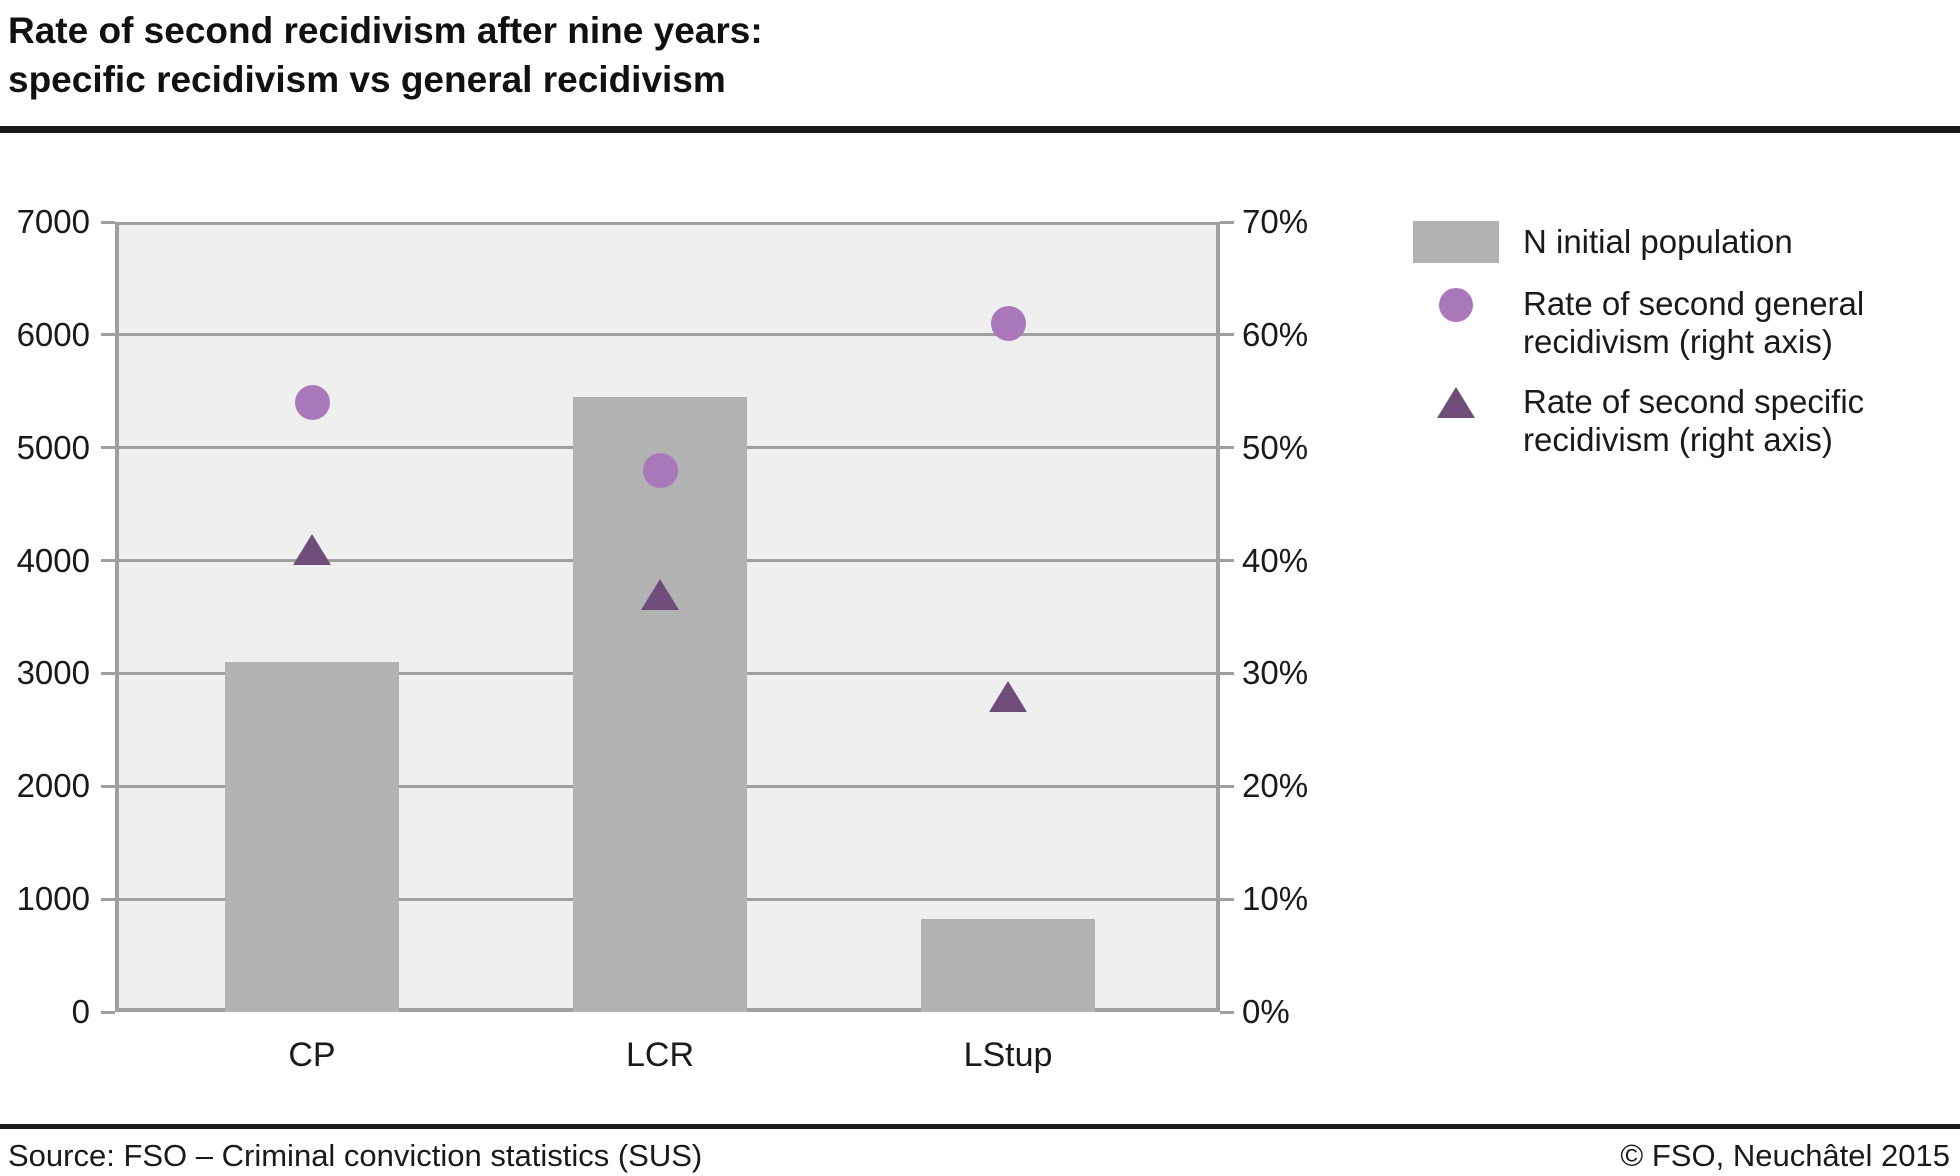 The width and height of the screenshot is (1960, 1176). I want to click on left-axis-tick-label: 0, so click(80, 1011).